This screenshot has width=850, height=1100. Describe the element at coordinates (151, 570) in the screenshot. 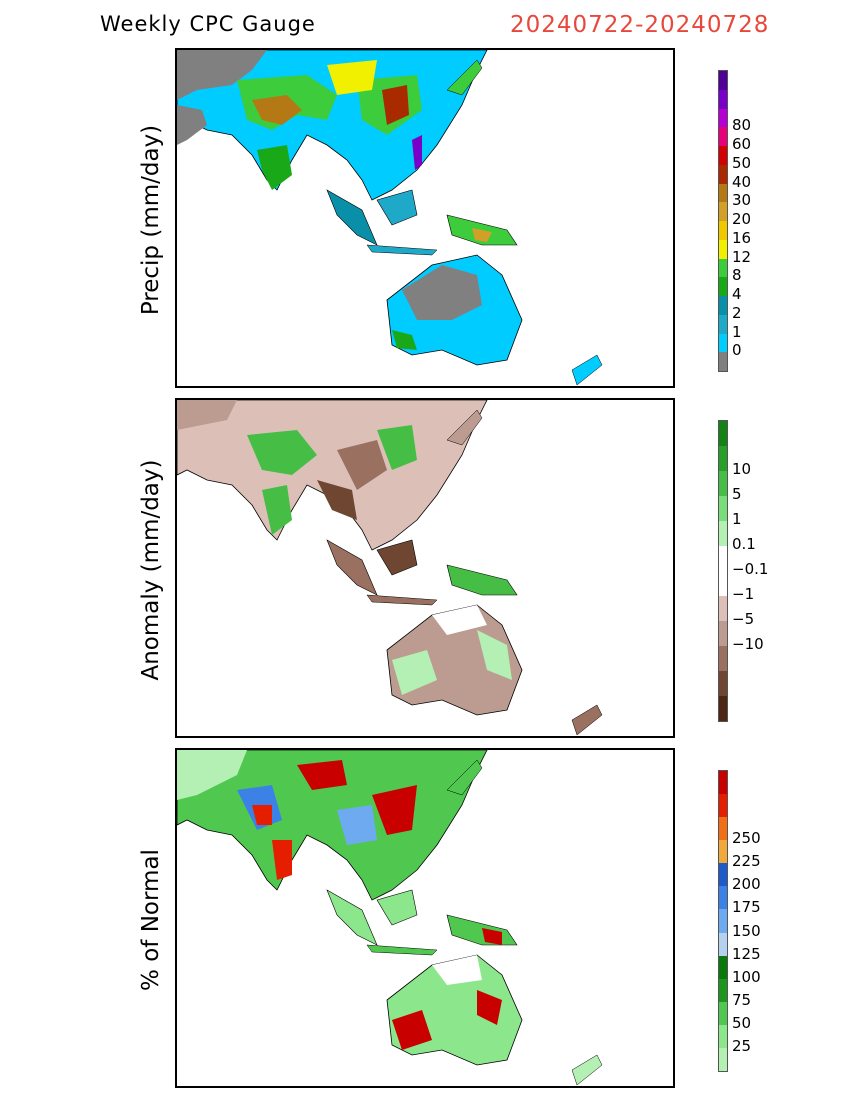

I see `anomaly-axis-label: Anomaly (mm/day)` at that location.